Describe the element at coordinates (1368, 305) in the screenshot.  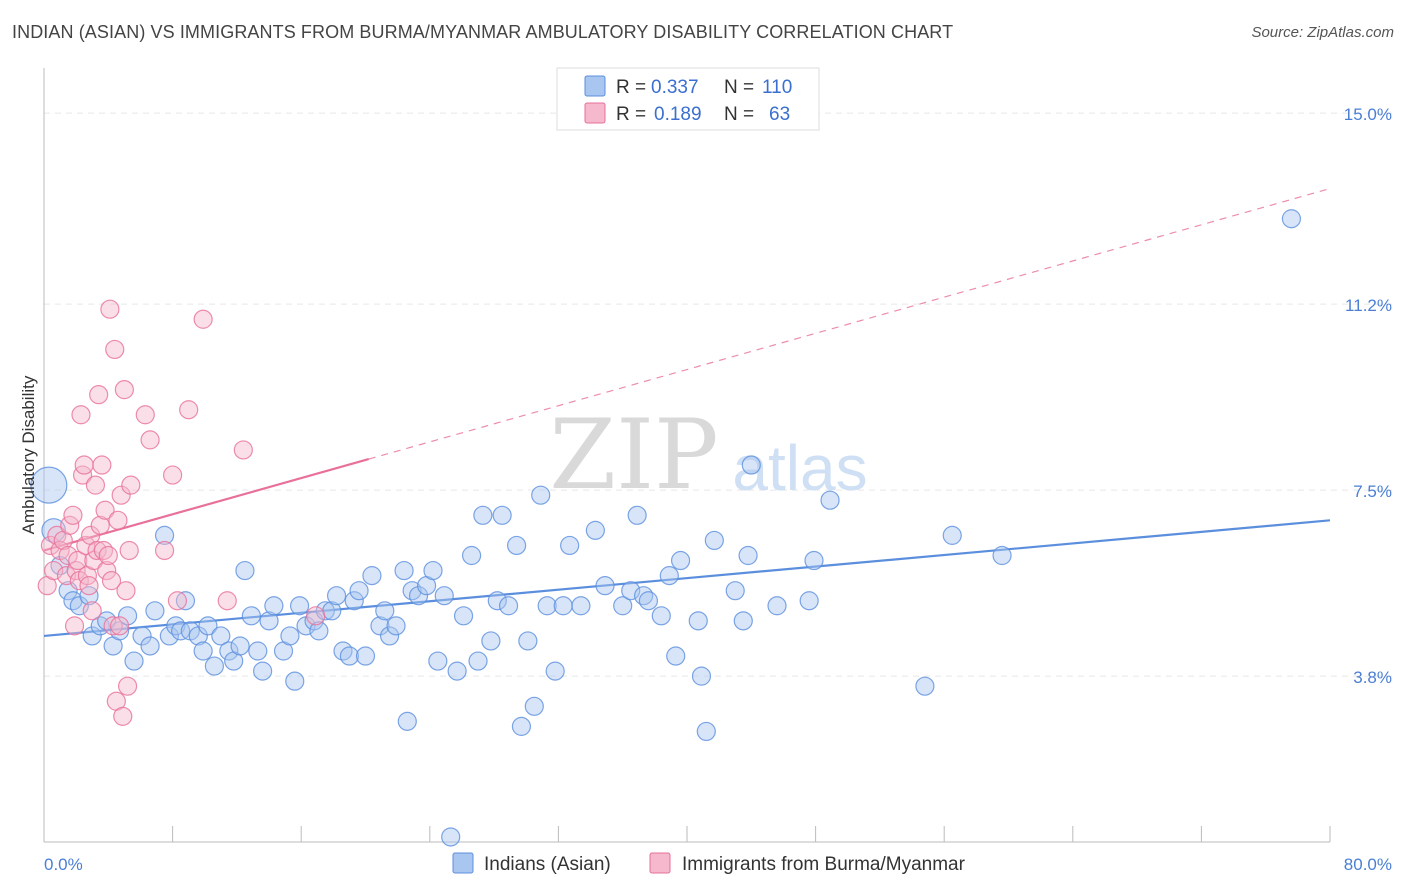
I see `y-tick-label: 11.2%` at that location.